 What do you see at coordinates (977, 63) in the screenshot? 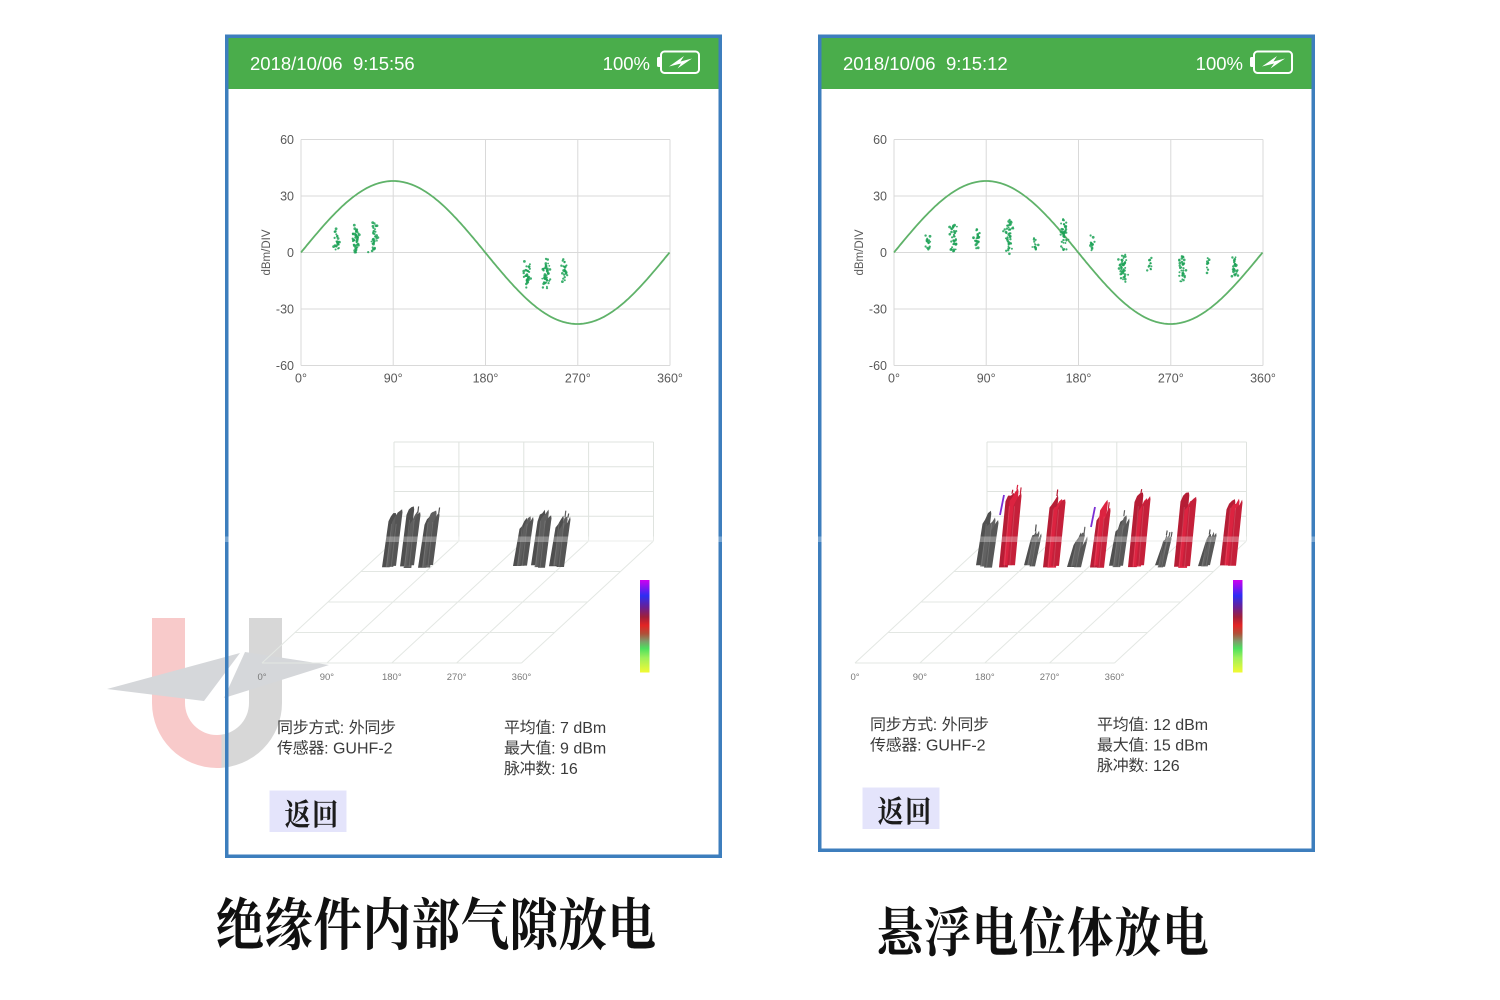
I see `svg-text: 9:15:12` at bounding box center [977, 63].